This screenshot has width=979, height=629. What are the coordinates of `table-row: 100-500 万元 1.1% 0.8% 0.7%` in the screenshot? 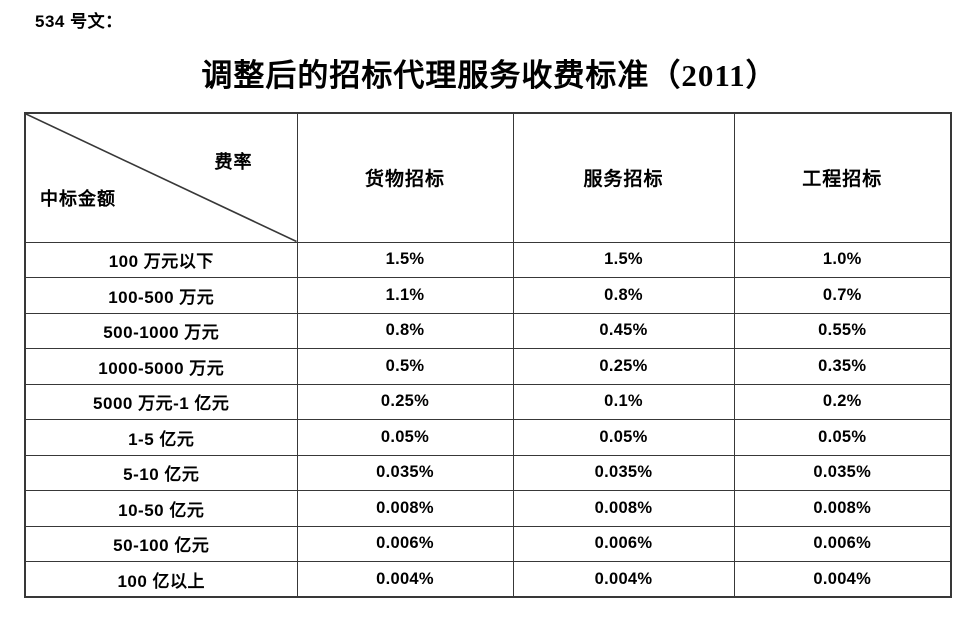 It's located at (488, 295).